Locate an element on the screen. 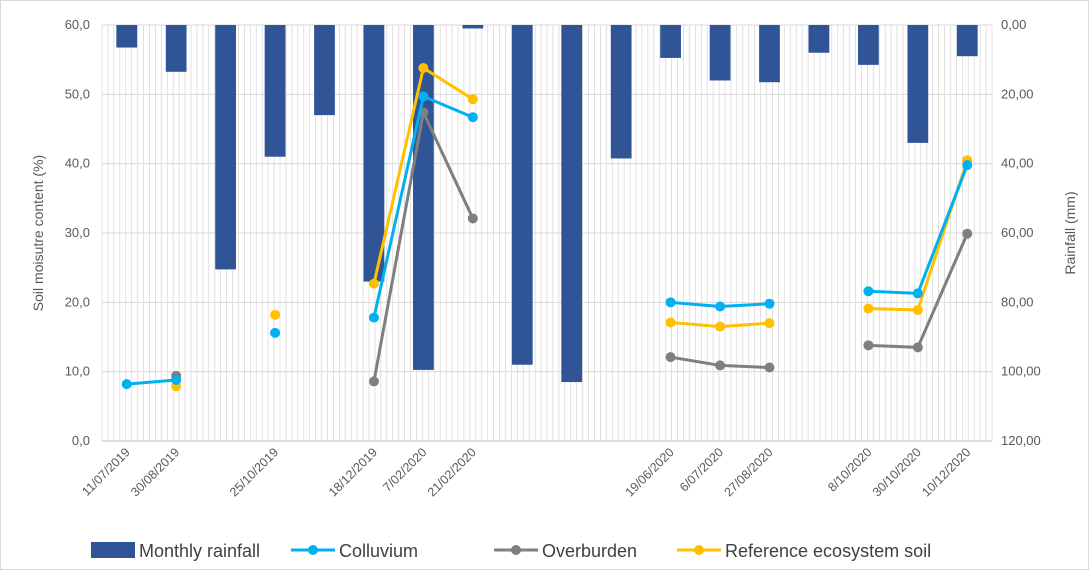  y-left-tick-label: 60,0 is located at coordinates (77, 24).